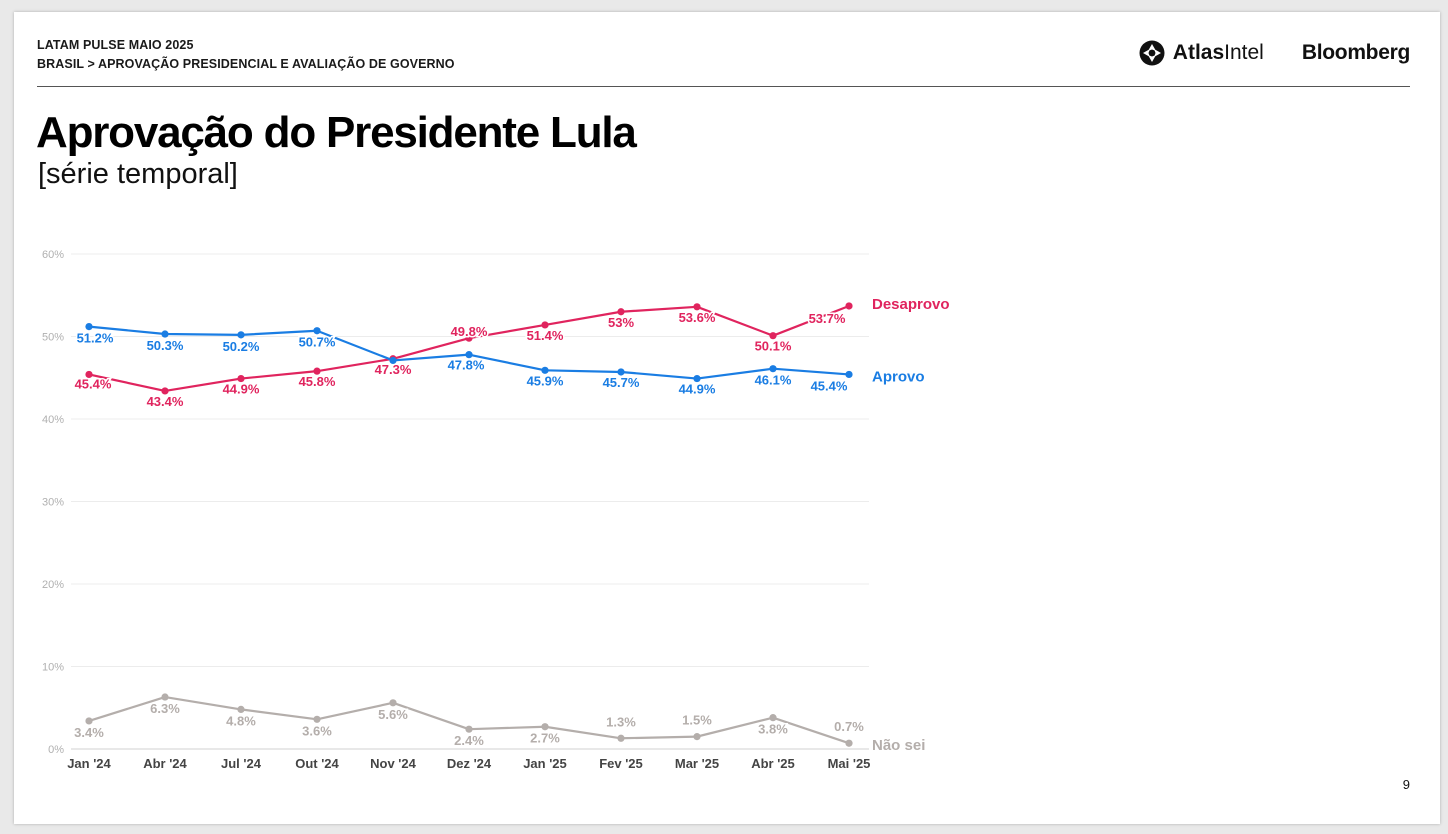 Image resolution: width=1448 pixels, height=834 pixels. I want to click on header-report-name: LATAM PULSE MAIO 2025, so click(115, 45).